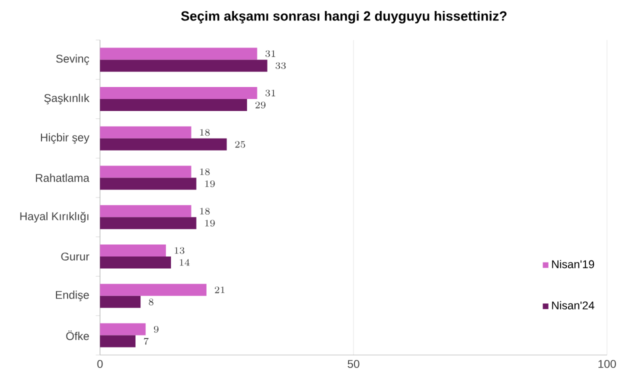  What do you see at coordinates (67, 99) in the screenshot?
I see `y-tick-label: Şaşkınlık` at bounding box center [67, 99].